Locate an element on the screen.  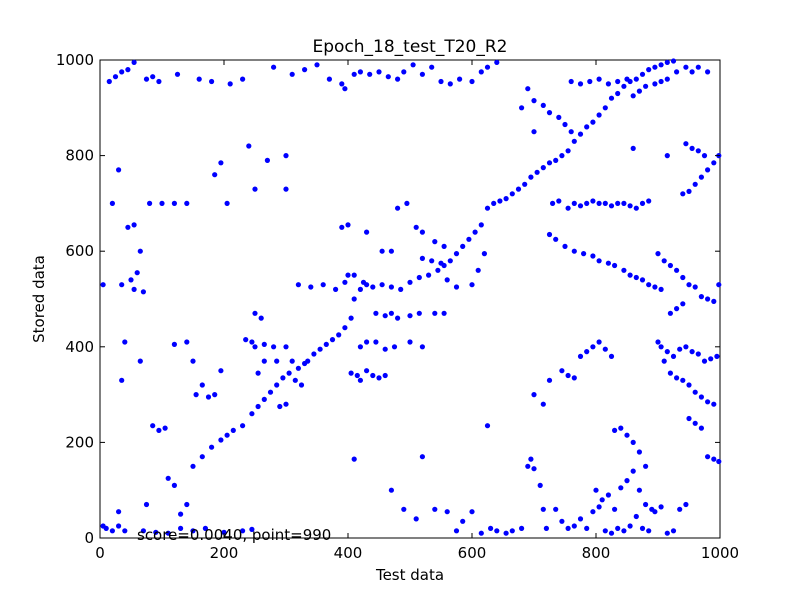
y-tick-label: 200 is located at coordinates (79, 442).